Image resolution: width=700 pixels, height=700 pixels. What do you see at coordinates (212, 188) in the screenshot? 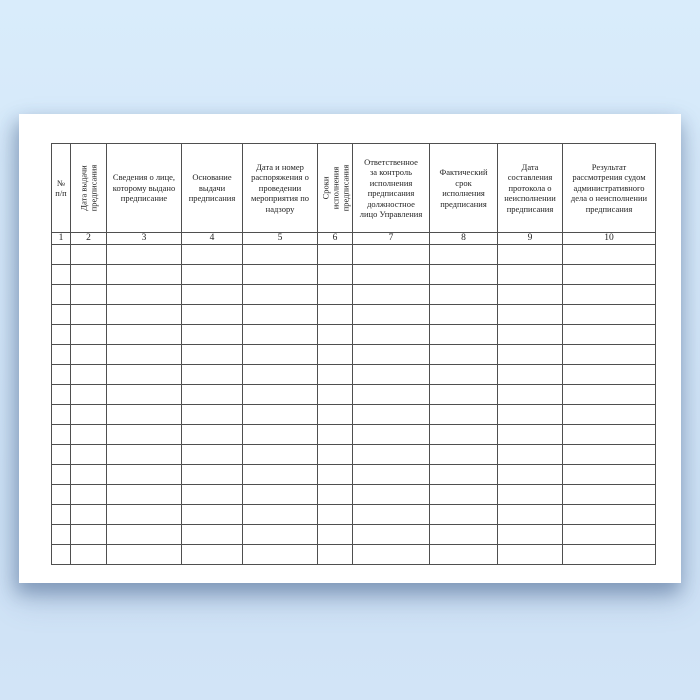
I see `col-header-issue-basis: Основание выдачи предписания` at bounding box center [212, 188].